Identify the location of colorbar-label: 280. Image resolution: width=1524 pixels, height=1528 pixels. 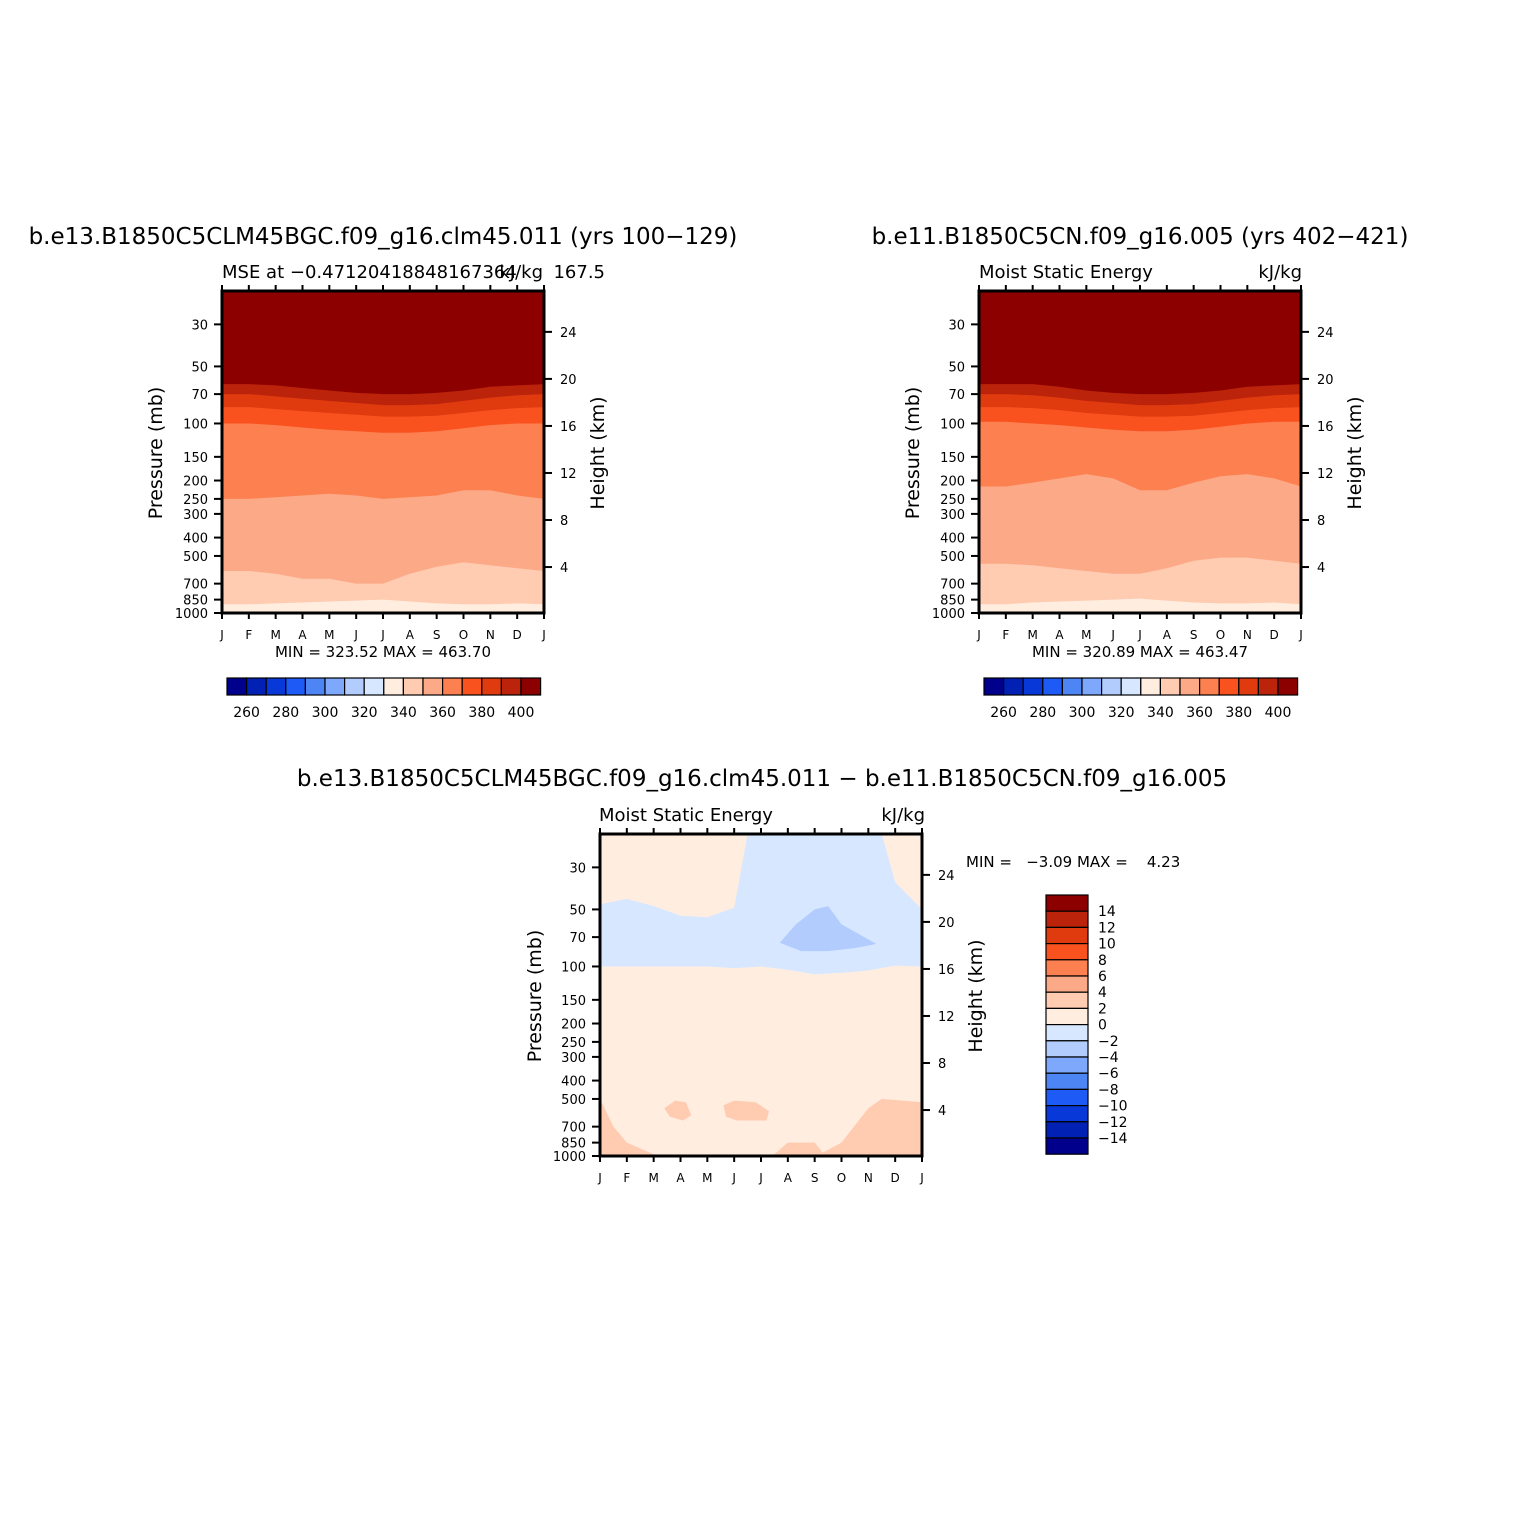
(1042, 713).